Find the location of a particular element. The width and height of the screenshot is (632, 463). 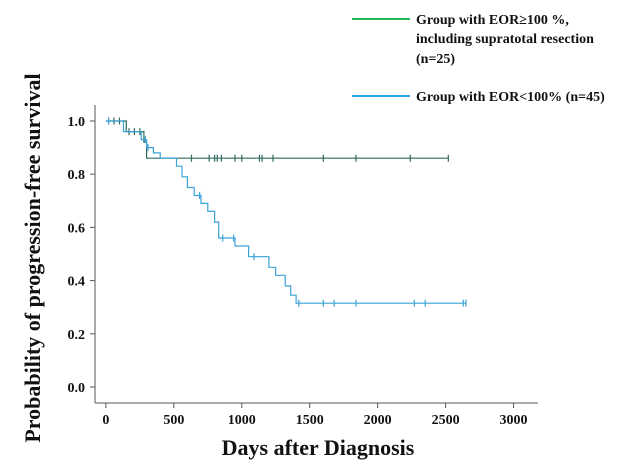

x-tick-label: 3000 is located at coordinates (514, 420).